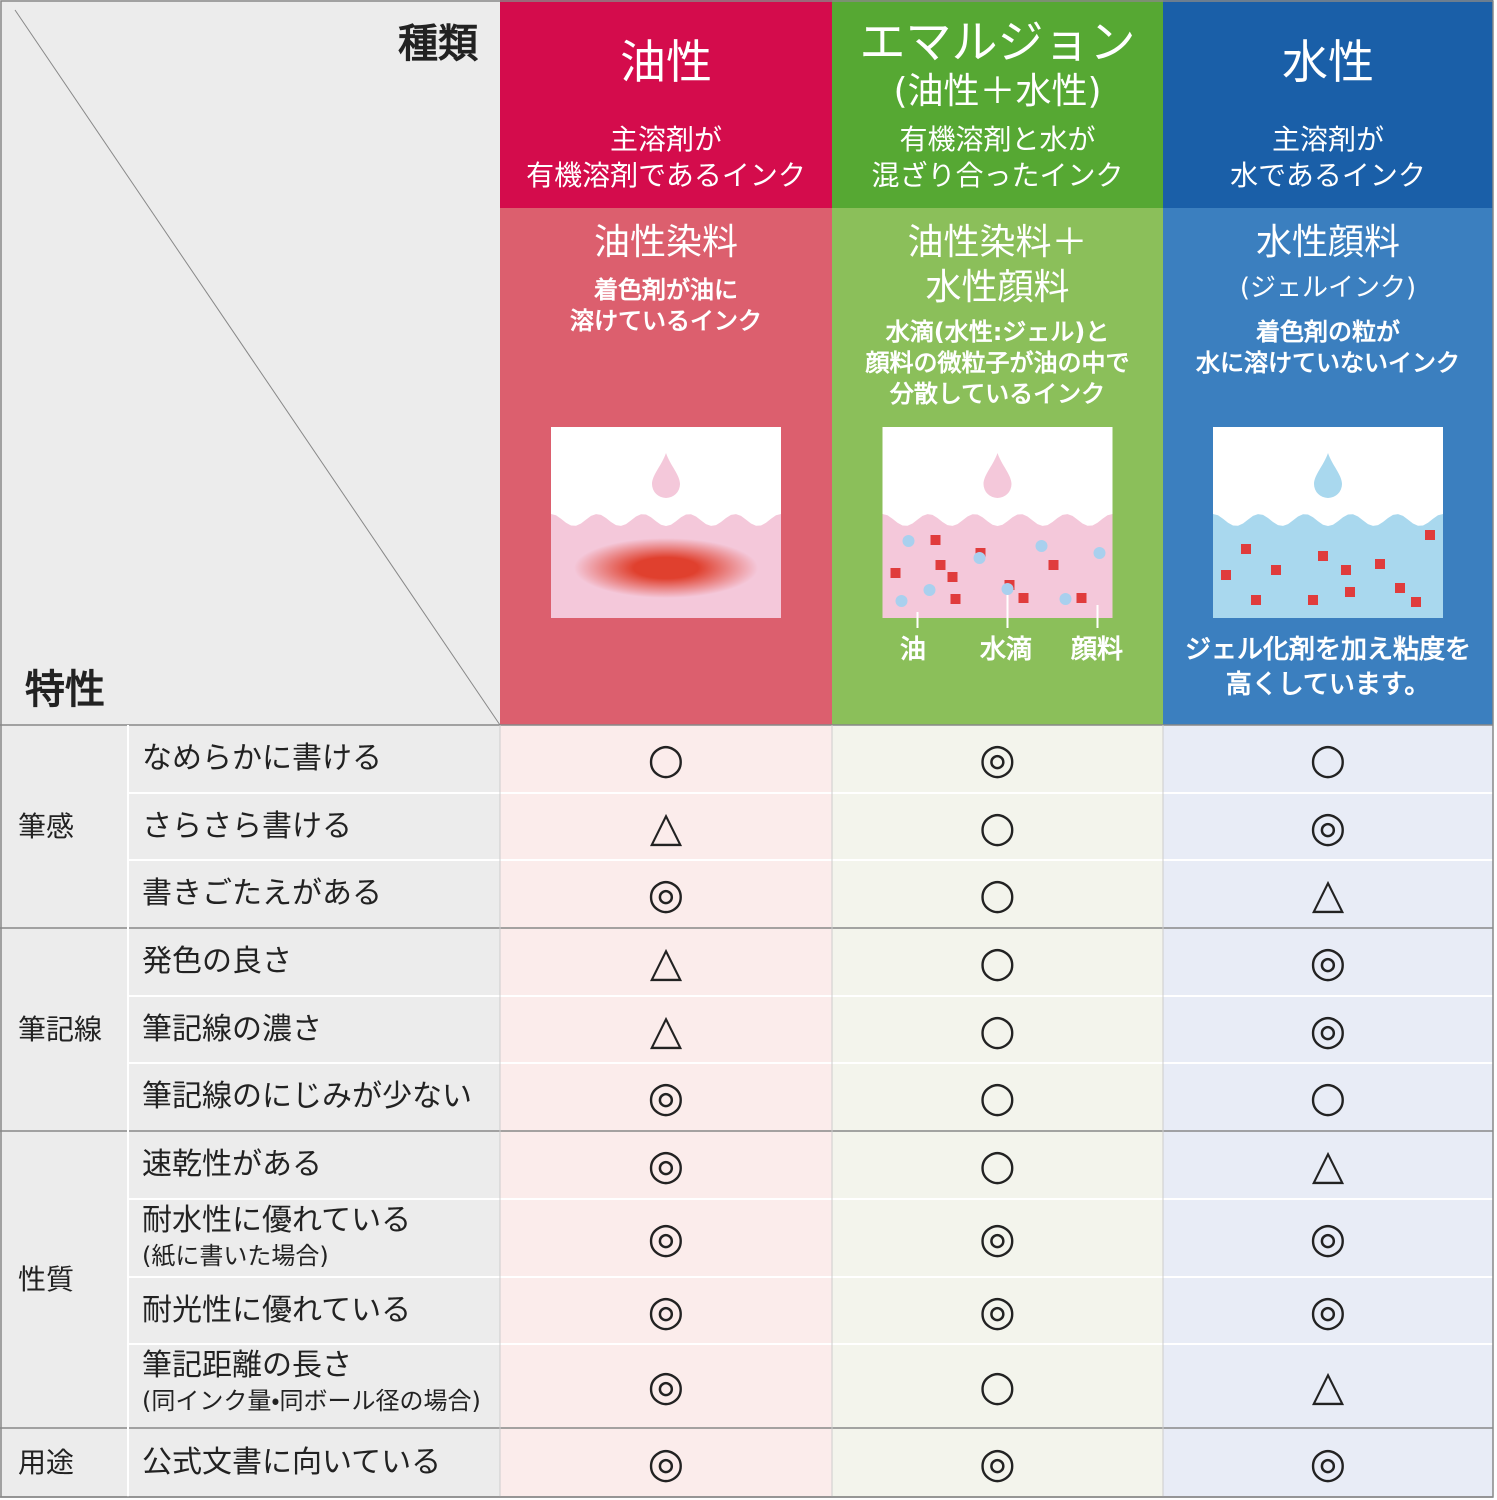 This screenshot has height=1500, width=1497. I want to click on note: 高くしています。, so click(1328, 685).